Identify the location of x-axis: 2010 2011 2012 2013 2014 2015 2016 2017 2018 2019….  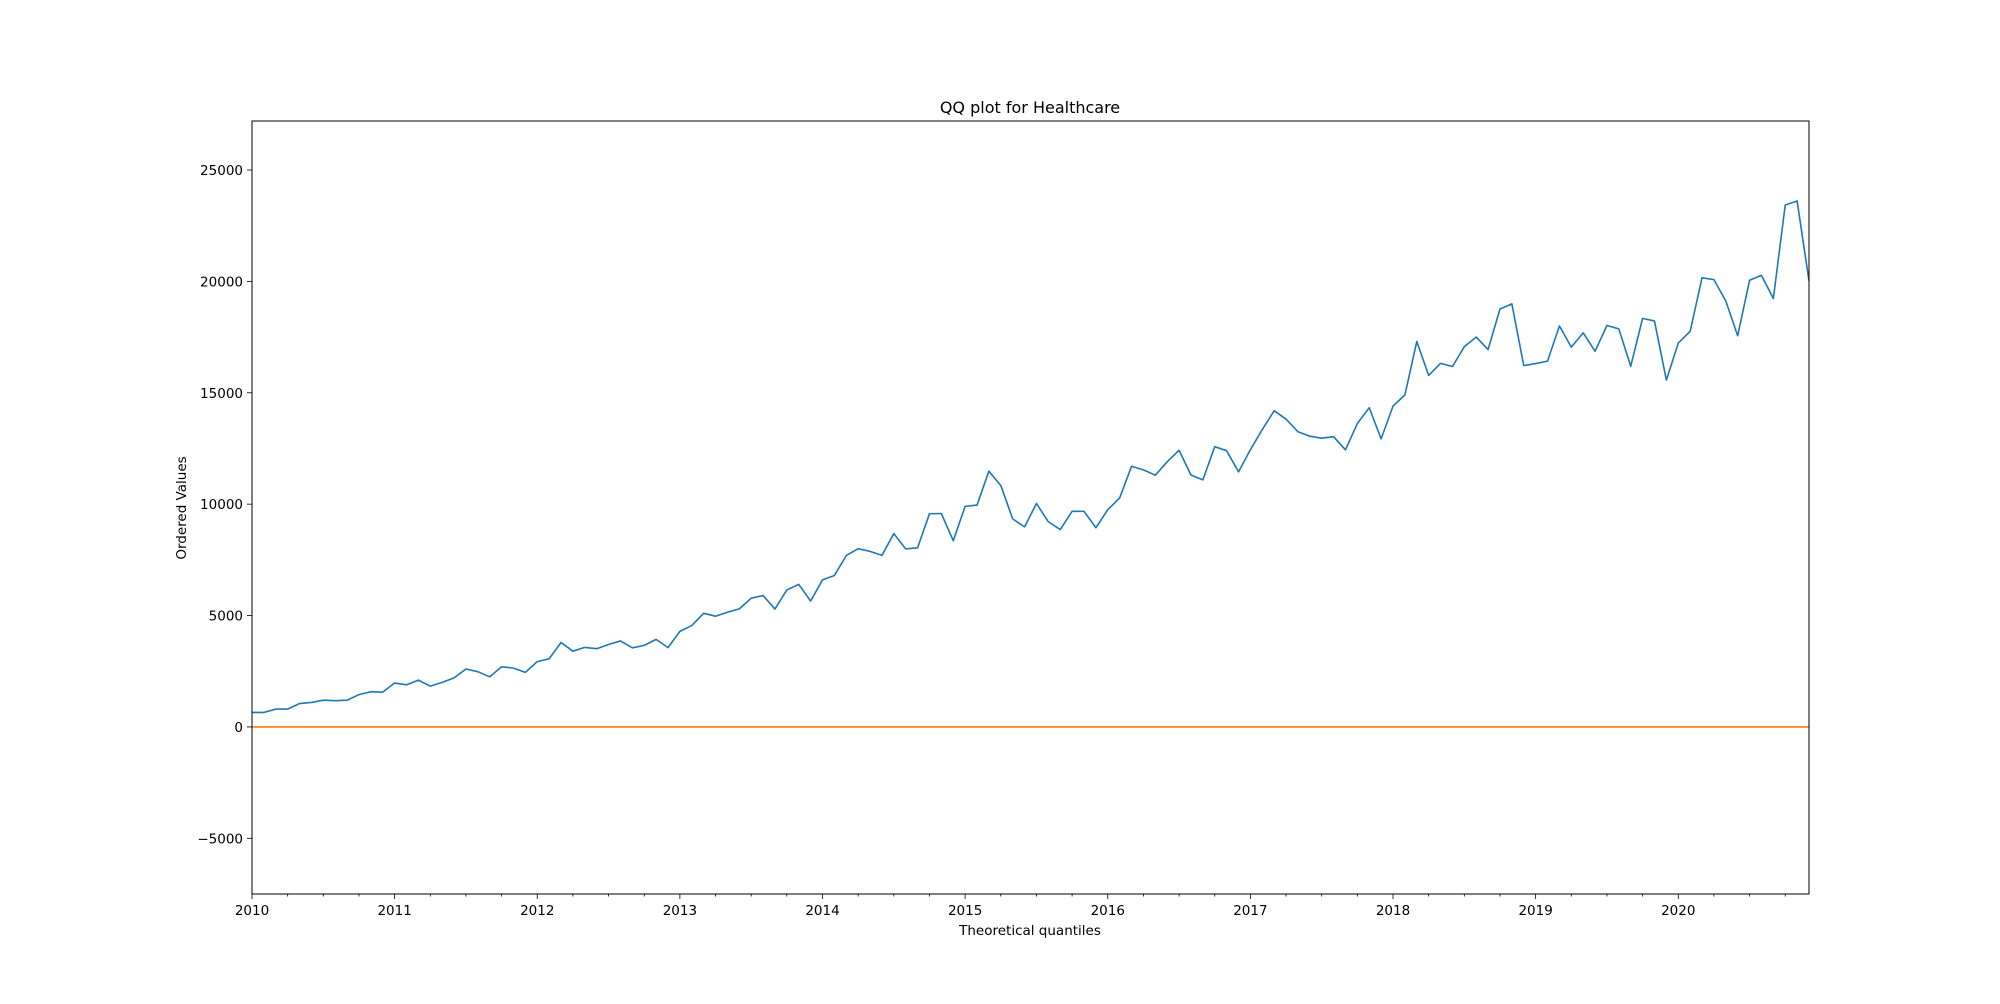
(1010, 906).